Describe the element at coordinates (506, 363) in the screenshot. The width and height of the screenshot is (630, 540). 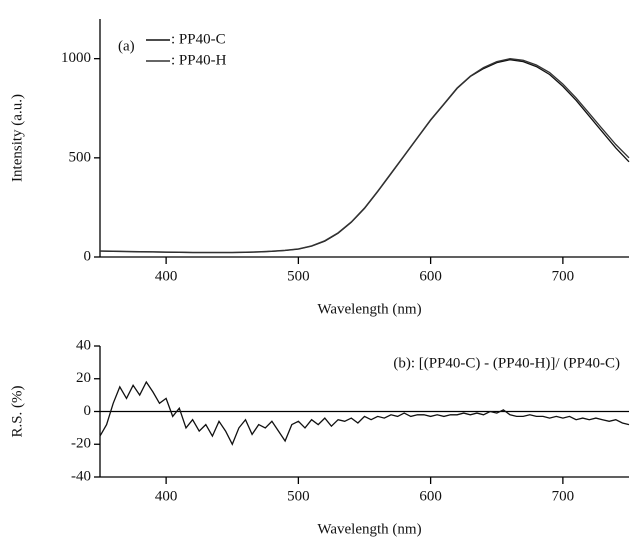
I see `annotation: (b): [(PP40-C) - (PP40-H)]/ (PP40-C)` at that location.